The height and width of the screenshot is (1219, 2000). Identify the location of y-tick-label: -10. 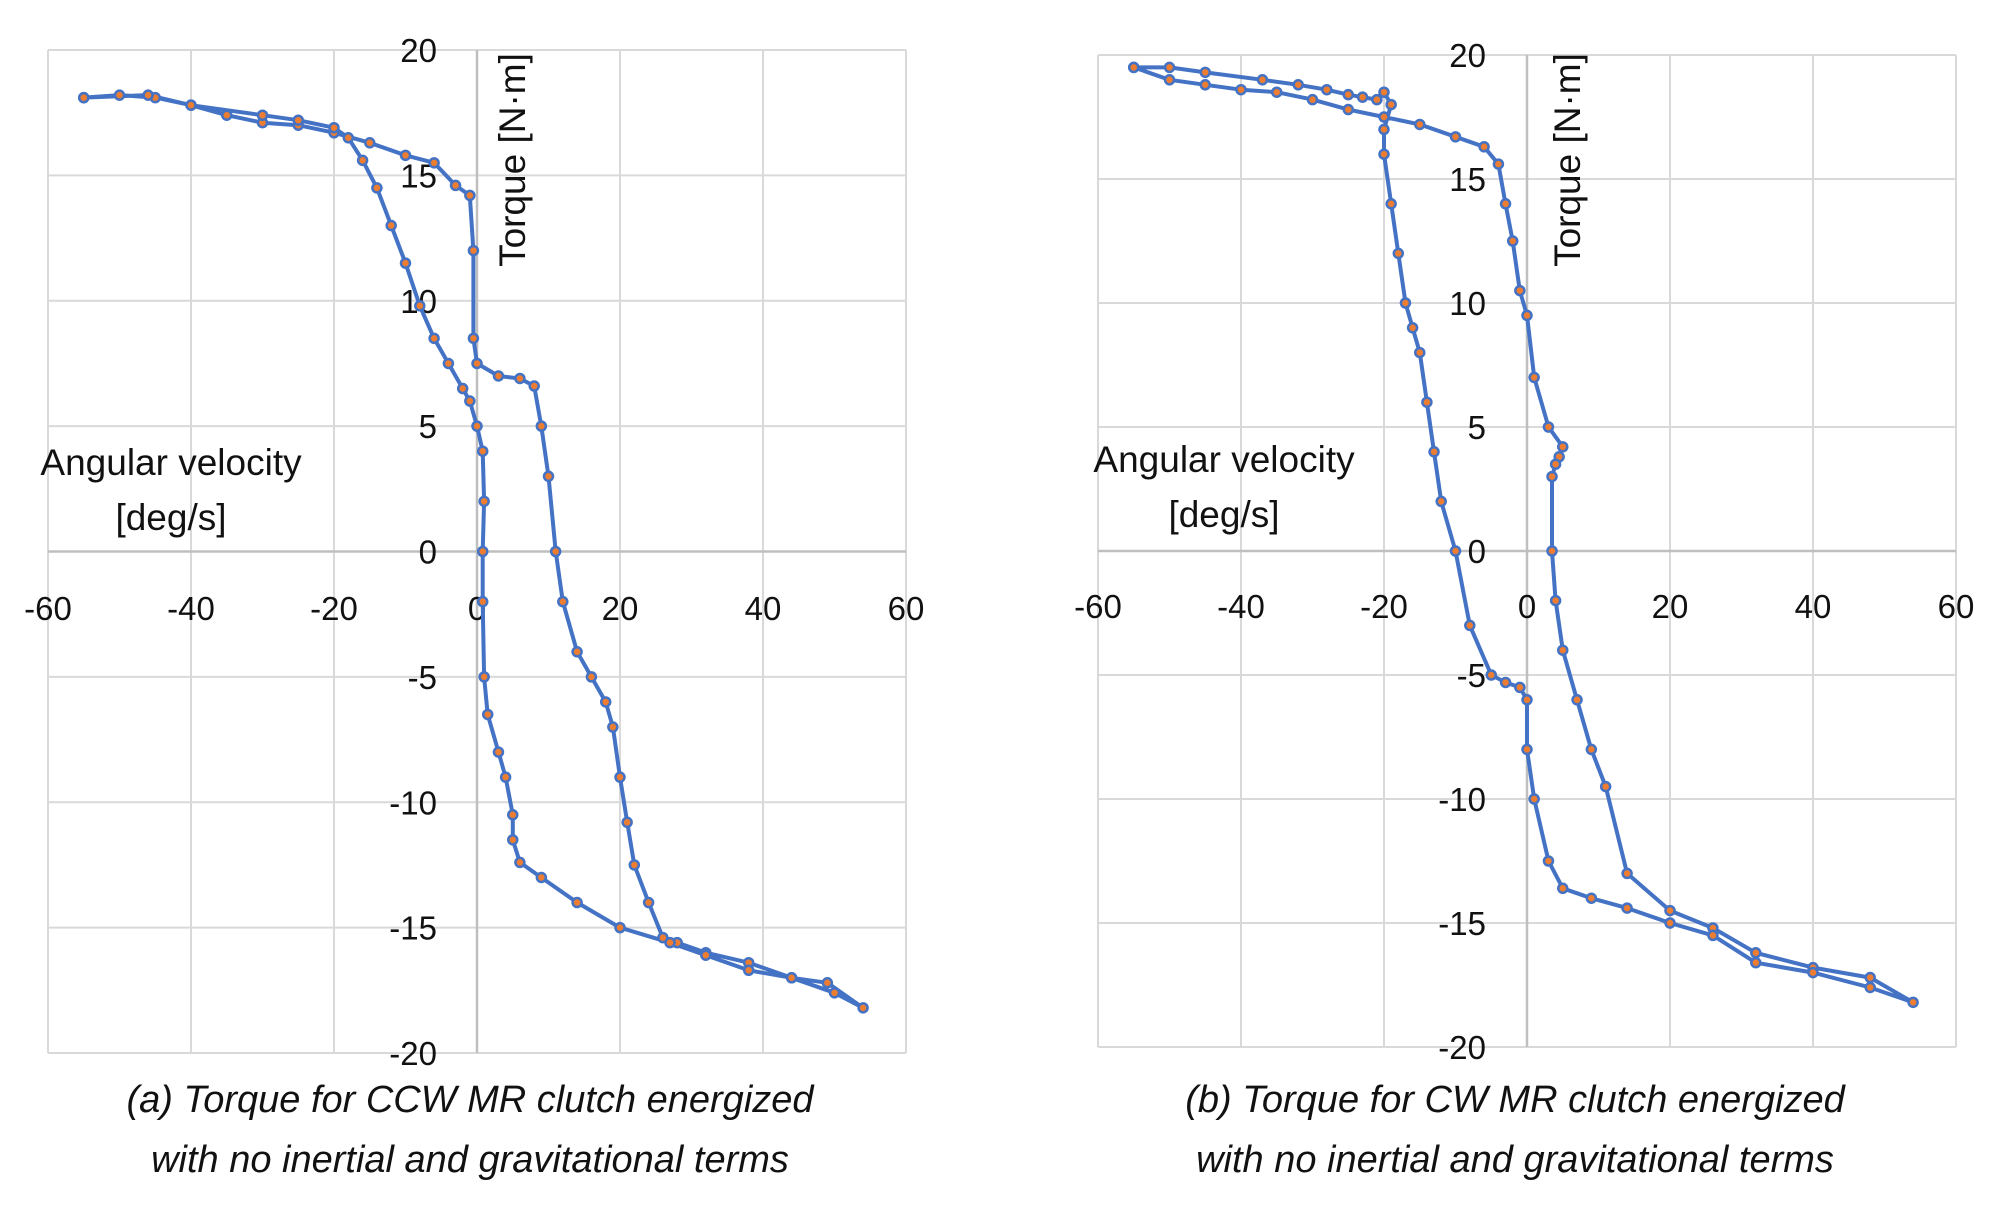
(1462, 799).